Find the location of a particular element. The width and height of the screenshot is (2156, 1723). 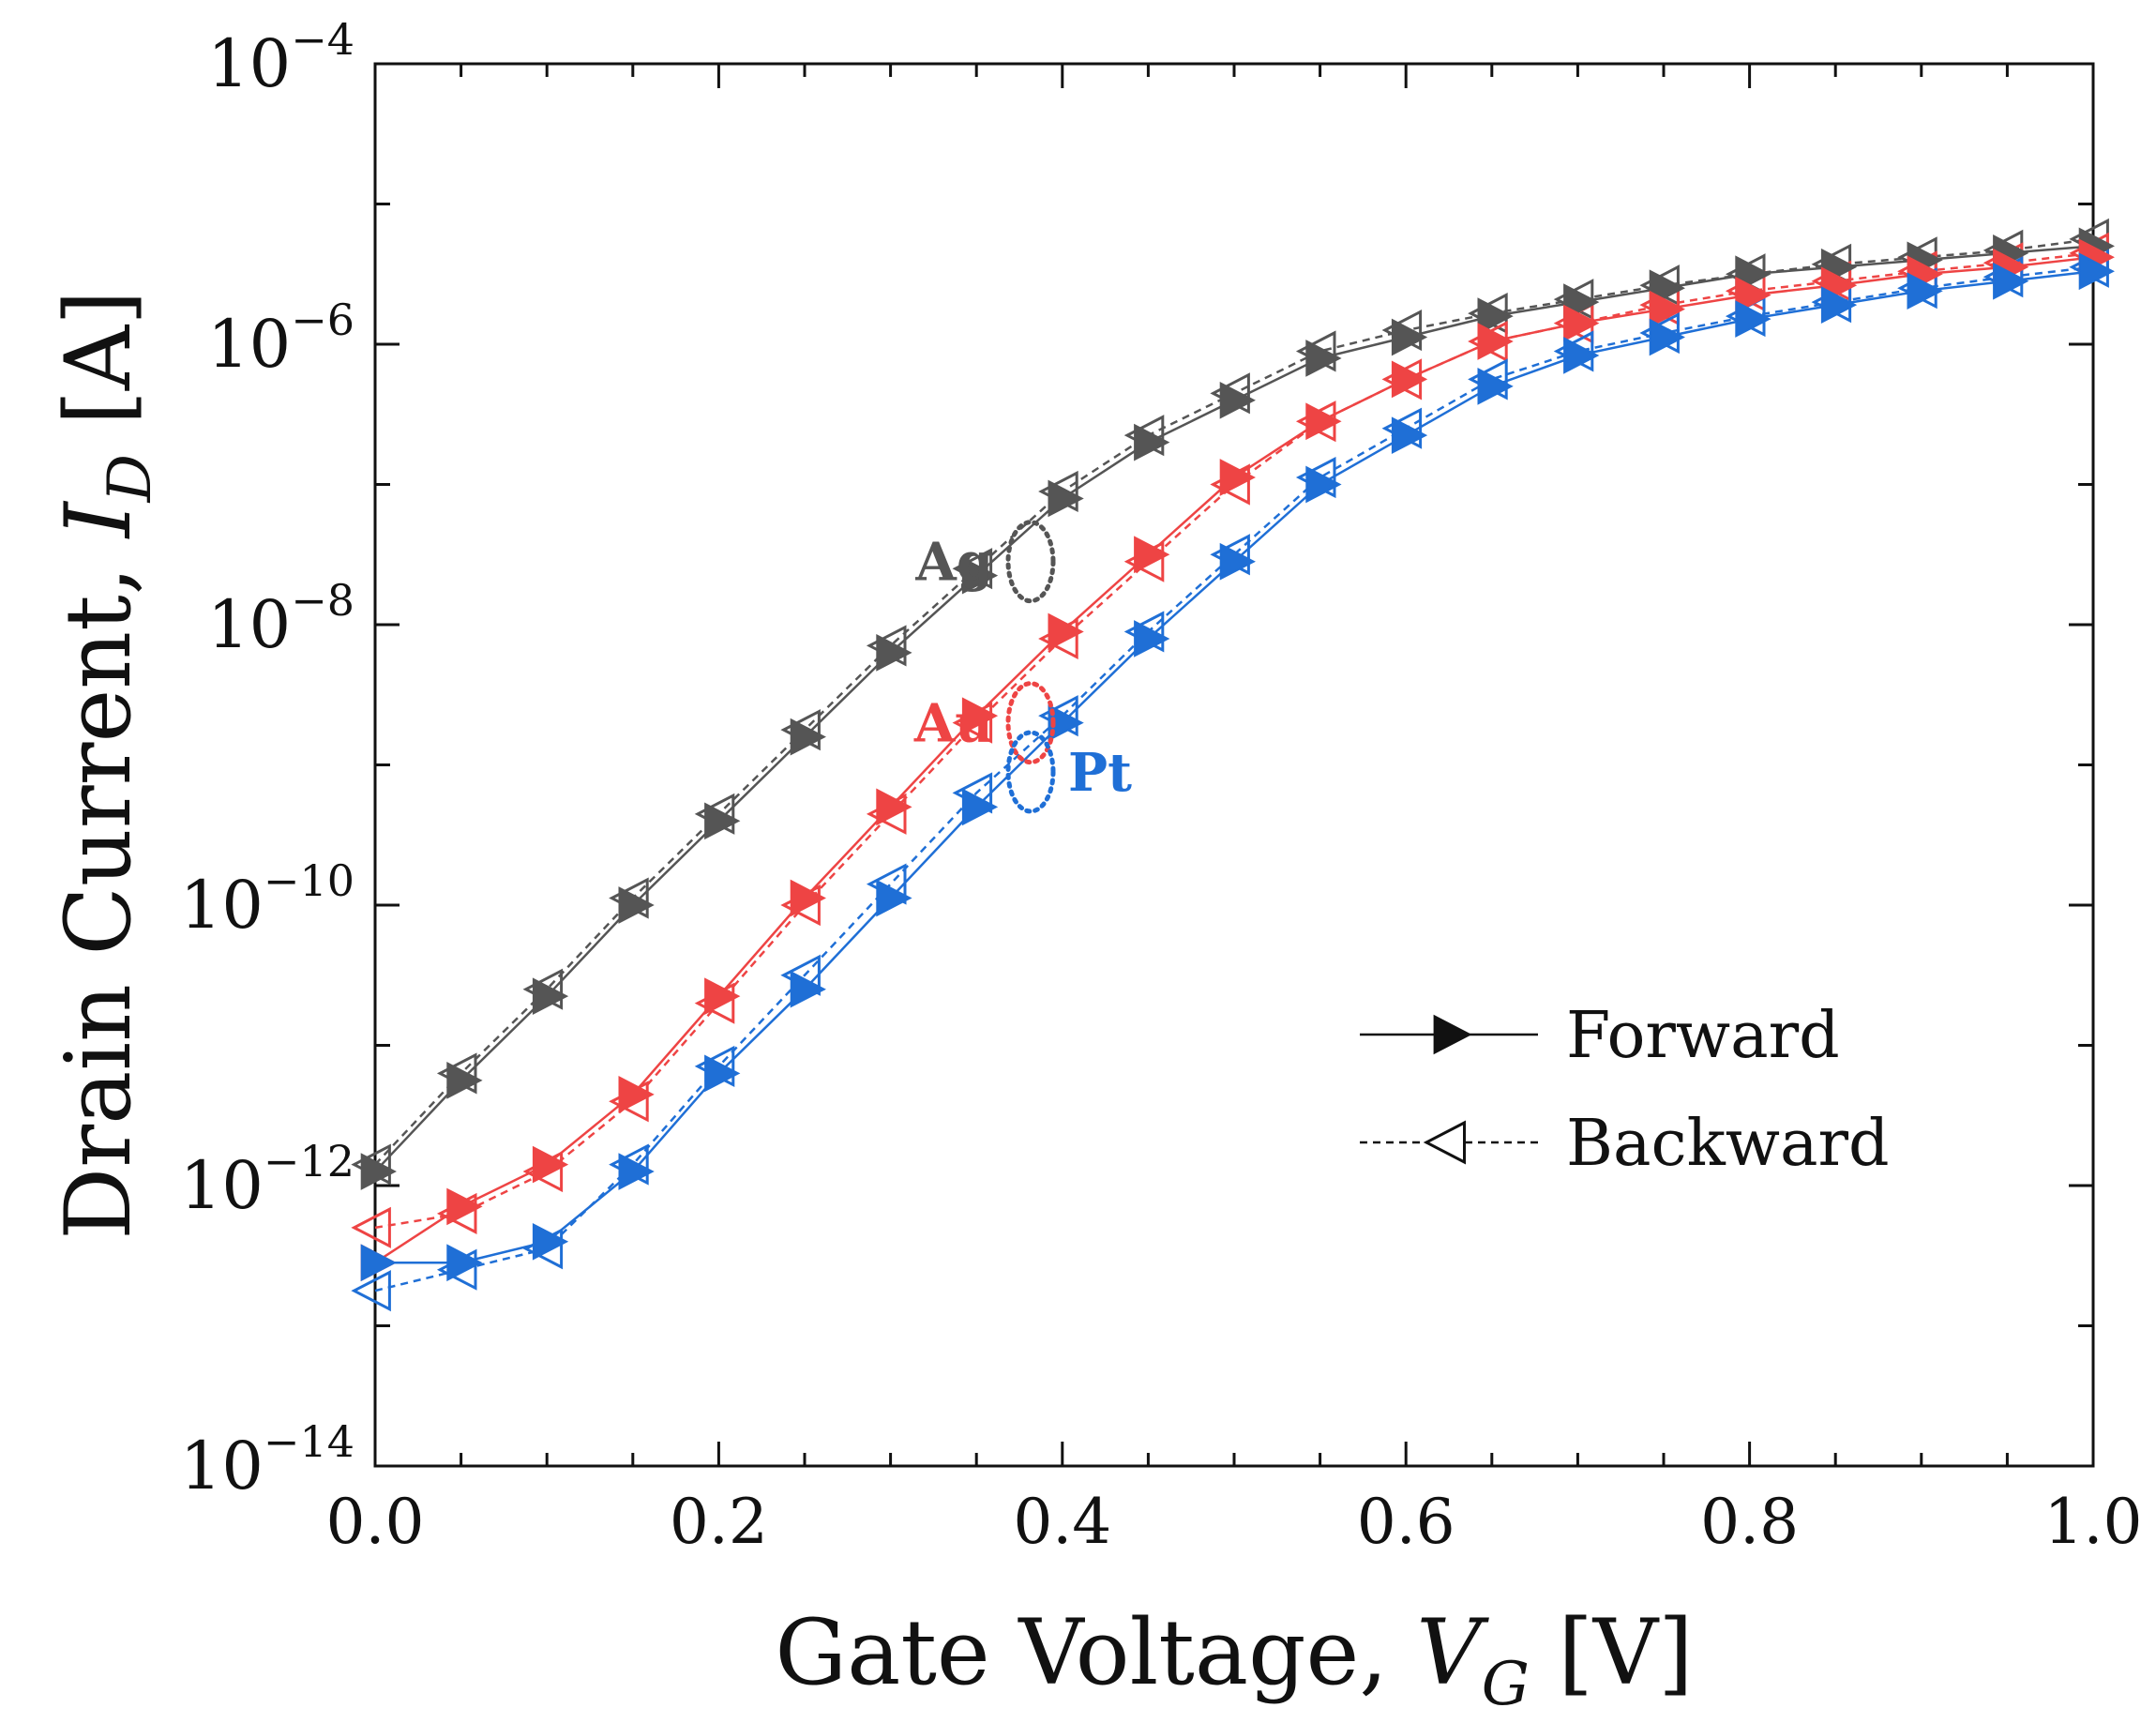

x-axis-title: Gate Voltage, VG [V] is located at coordinates (1234, 1659).